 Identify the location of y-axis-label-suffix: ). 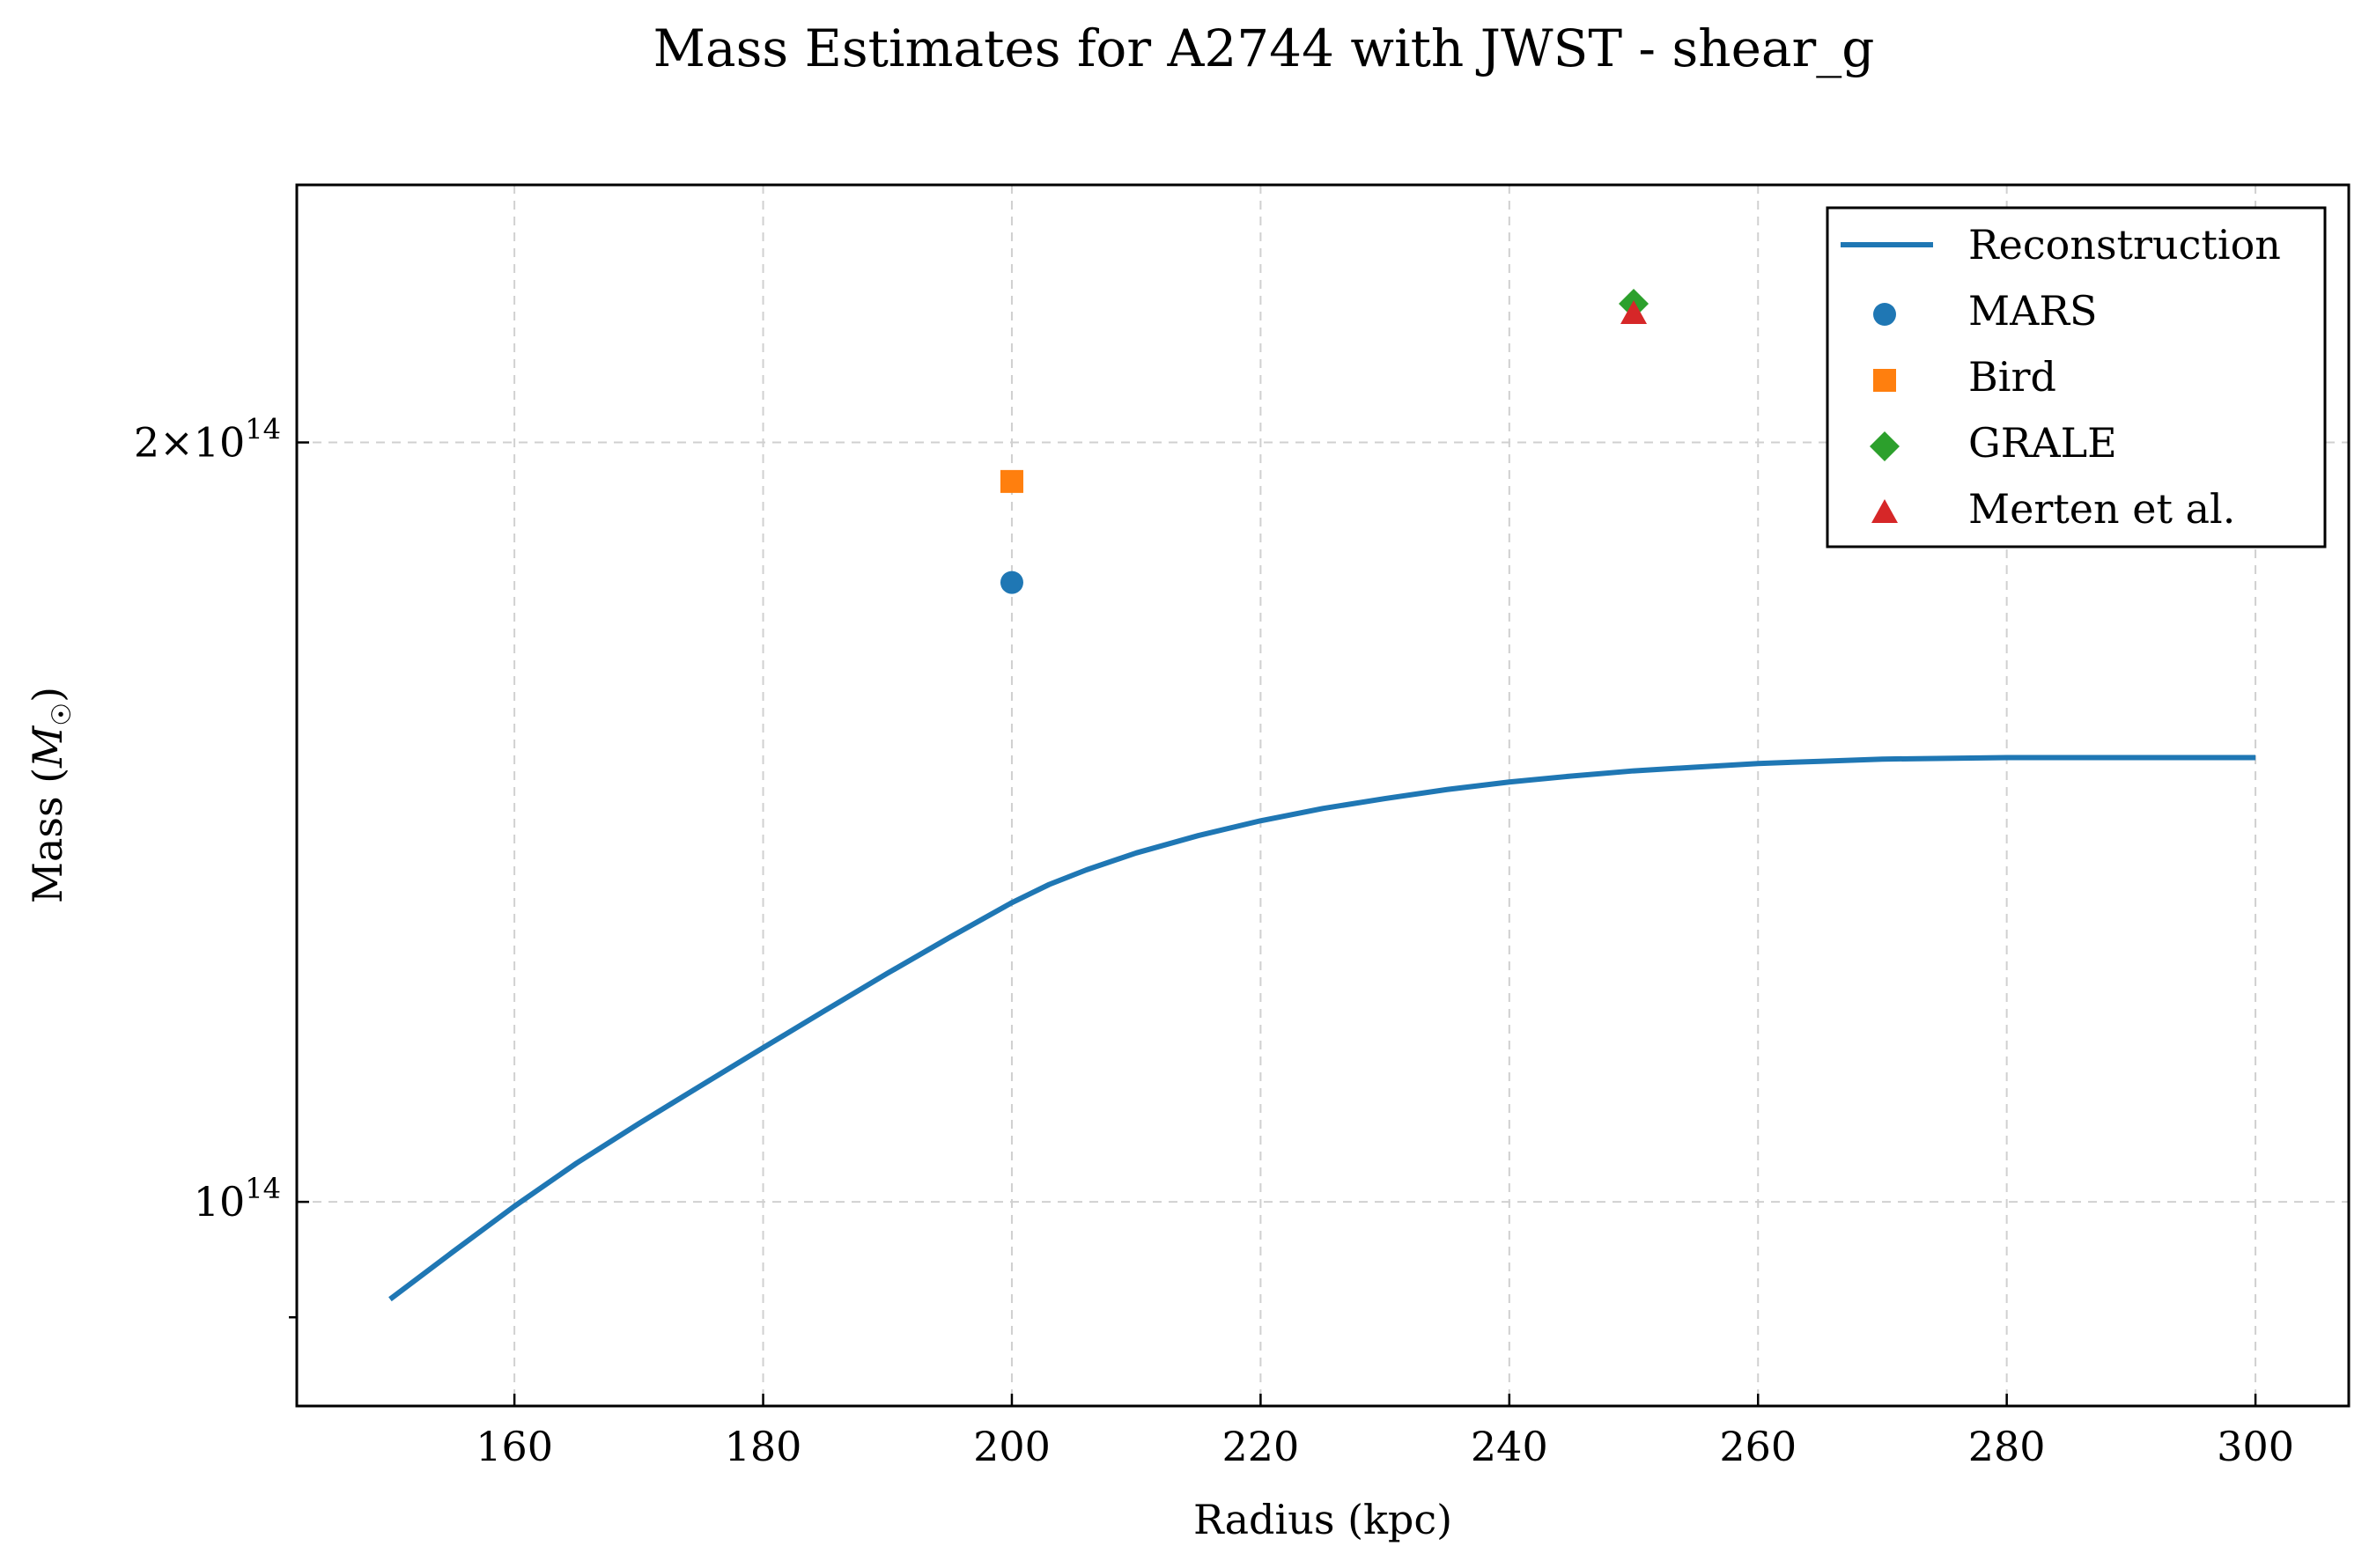
(47, 695).